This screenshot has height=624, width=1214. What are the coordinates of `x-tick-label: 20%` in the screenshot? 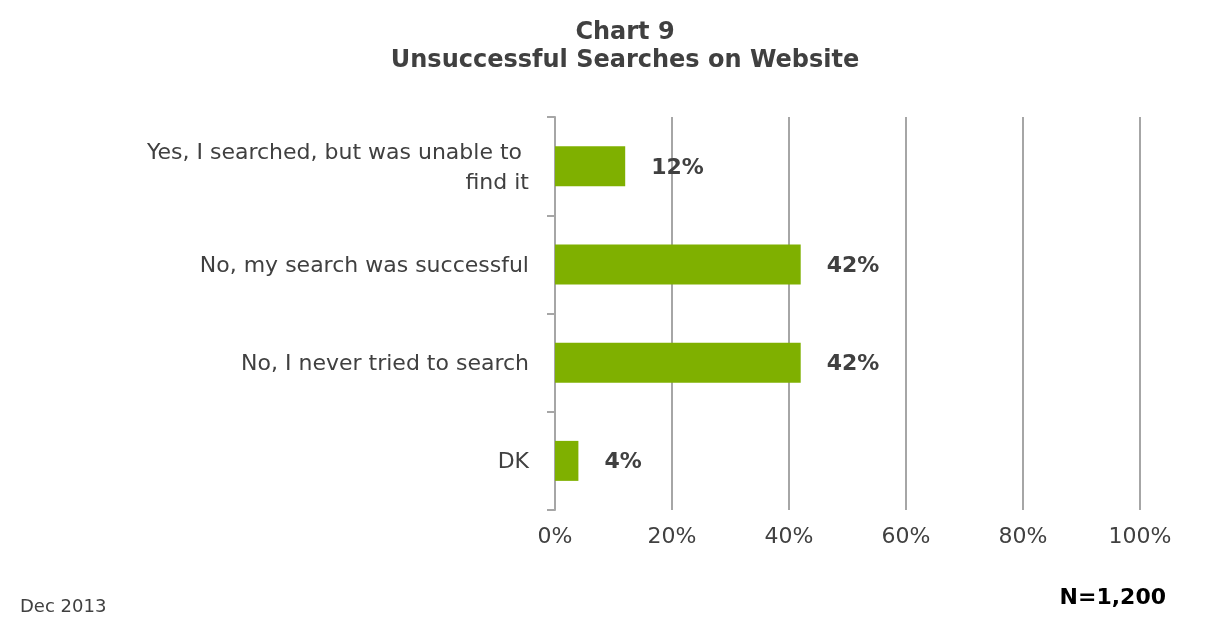 It's located at (672, 535).